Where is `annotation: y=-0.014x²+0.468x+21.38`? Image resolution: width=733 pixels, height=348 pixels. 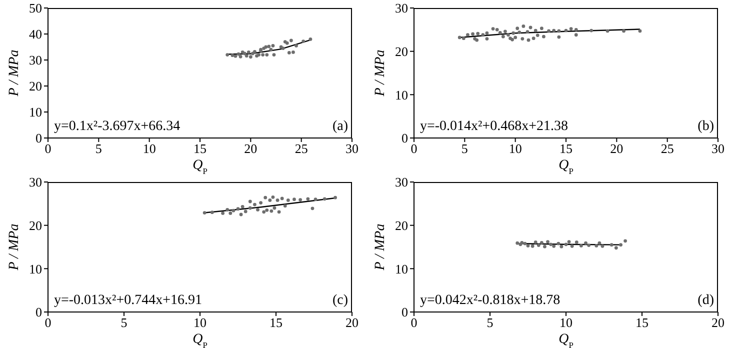 annotation: y=-0.014x²+0.468x+21.38 is located at coordinates (494, 127).